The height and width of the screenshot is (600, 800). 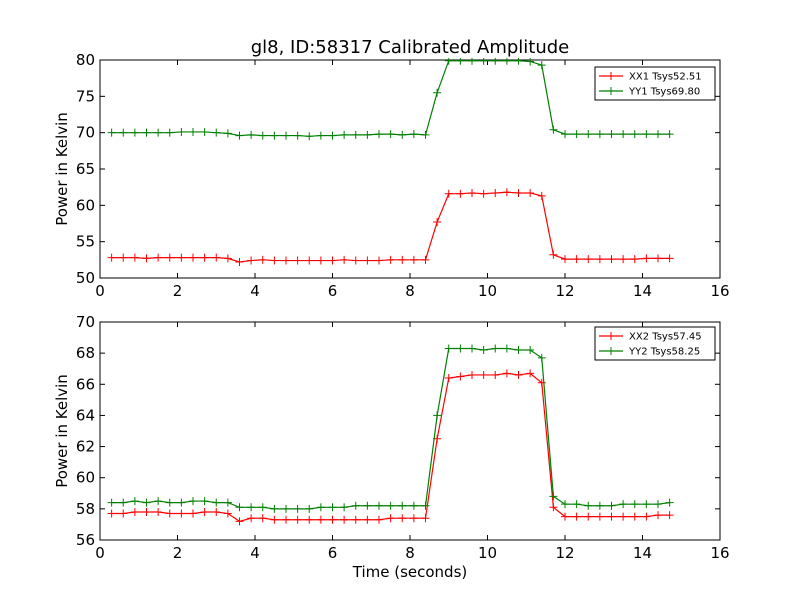 I want to click on y-tick-label: 62, so click(x=85, y=447).